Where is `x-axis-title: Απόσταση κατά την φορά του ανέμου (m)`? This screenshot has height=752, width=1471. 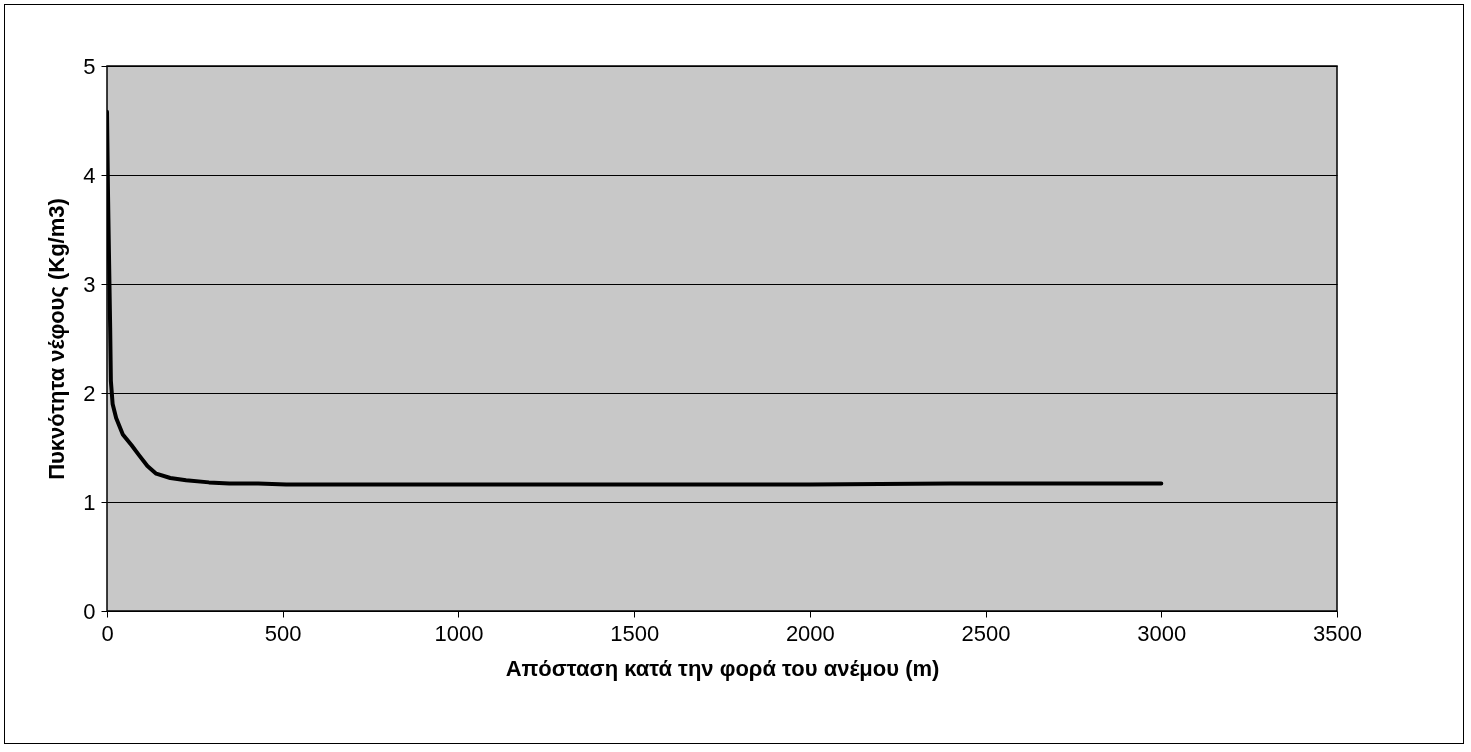
x-axis-title: Απόσταση κατά την φορά του ανέμου (m) is located at coordinates (722, 668).